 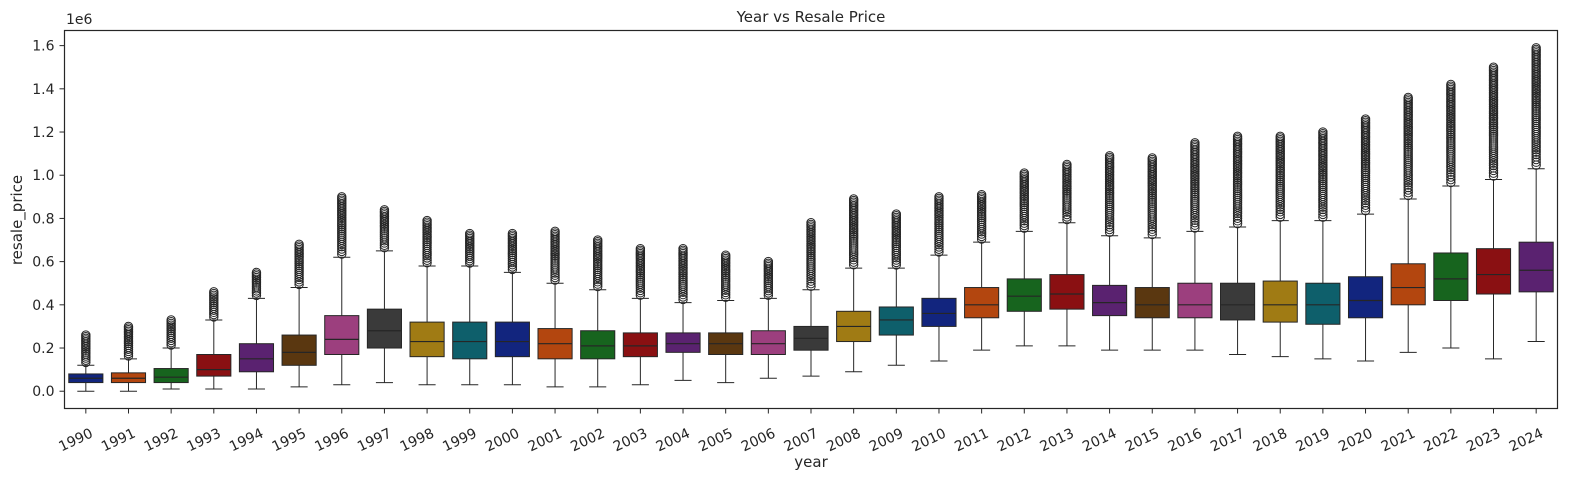 I want to click on y-tick-label: 0.8, so click(x=43, y=219).